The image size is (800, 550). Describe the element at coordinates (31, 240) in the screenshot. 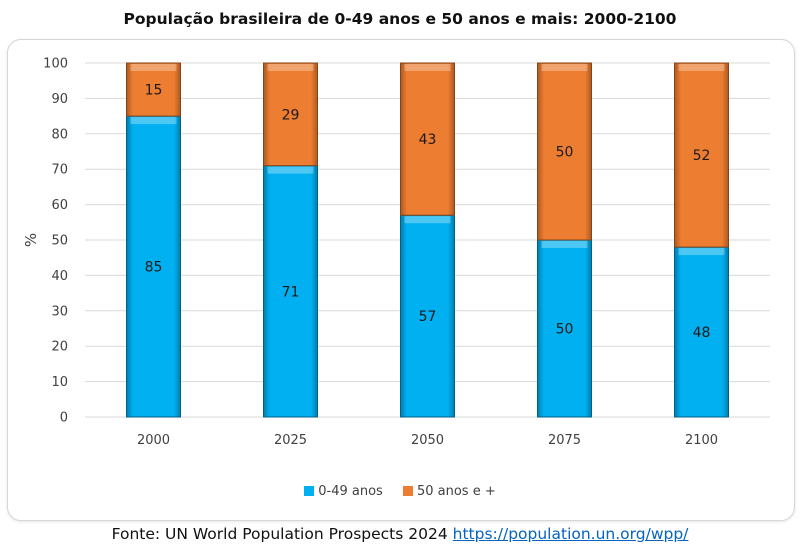

I see `y-axis-label: %` at that location.